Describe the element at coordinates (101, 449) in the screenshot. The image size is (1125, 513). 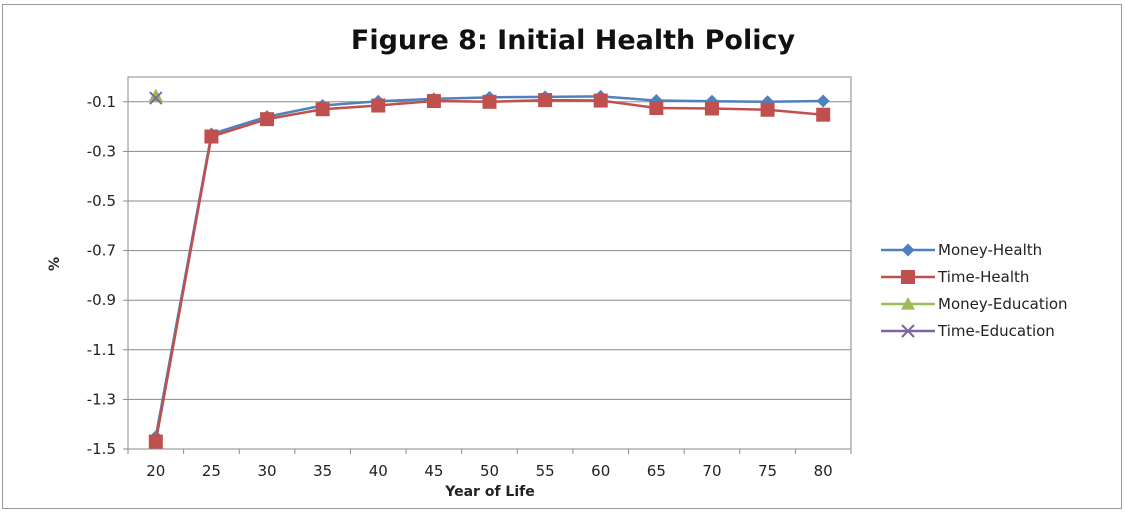
I see `y-tick-label: -1.5` at that location.